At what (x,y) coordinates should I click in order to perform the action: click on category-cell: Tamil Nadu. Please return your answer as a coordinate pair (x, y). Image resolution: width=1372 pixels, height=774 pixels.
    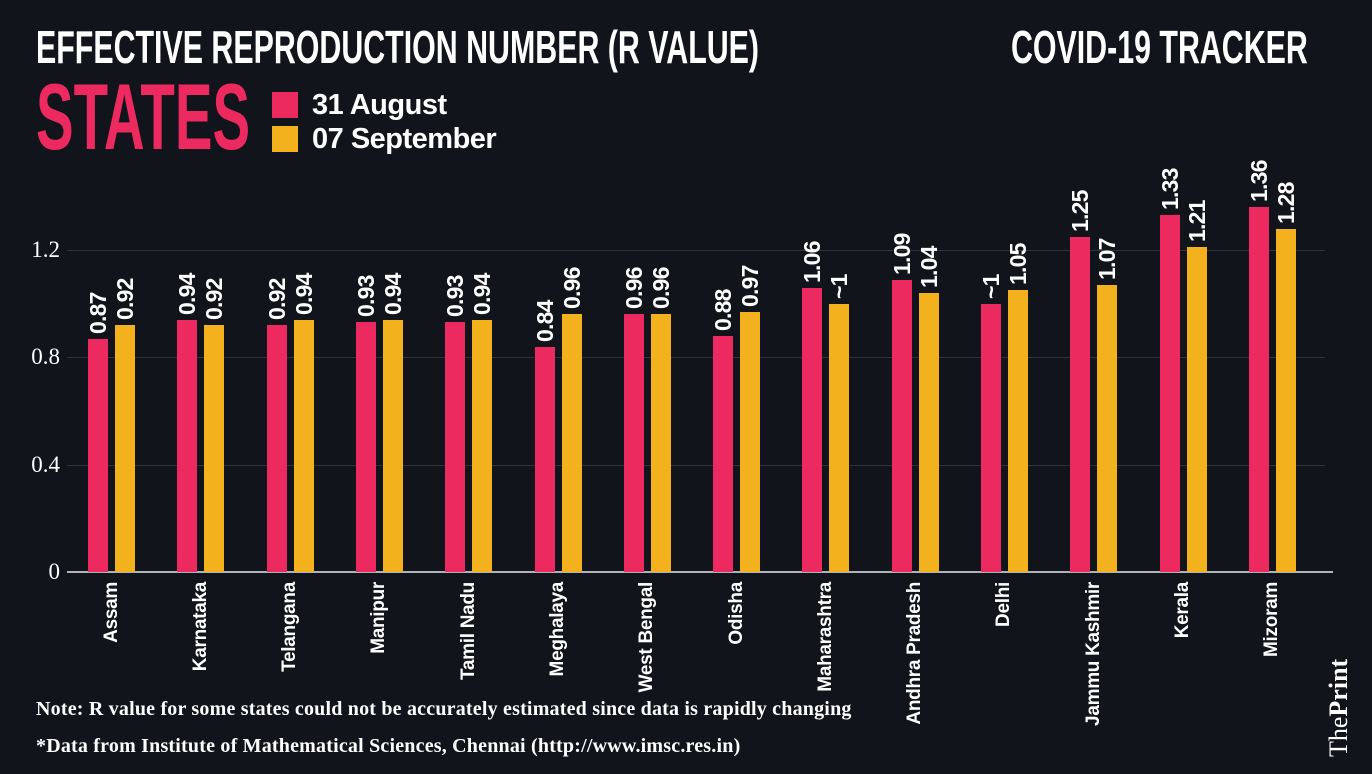
    Looking at the image, I should click on (468, 647).